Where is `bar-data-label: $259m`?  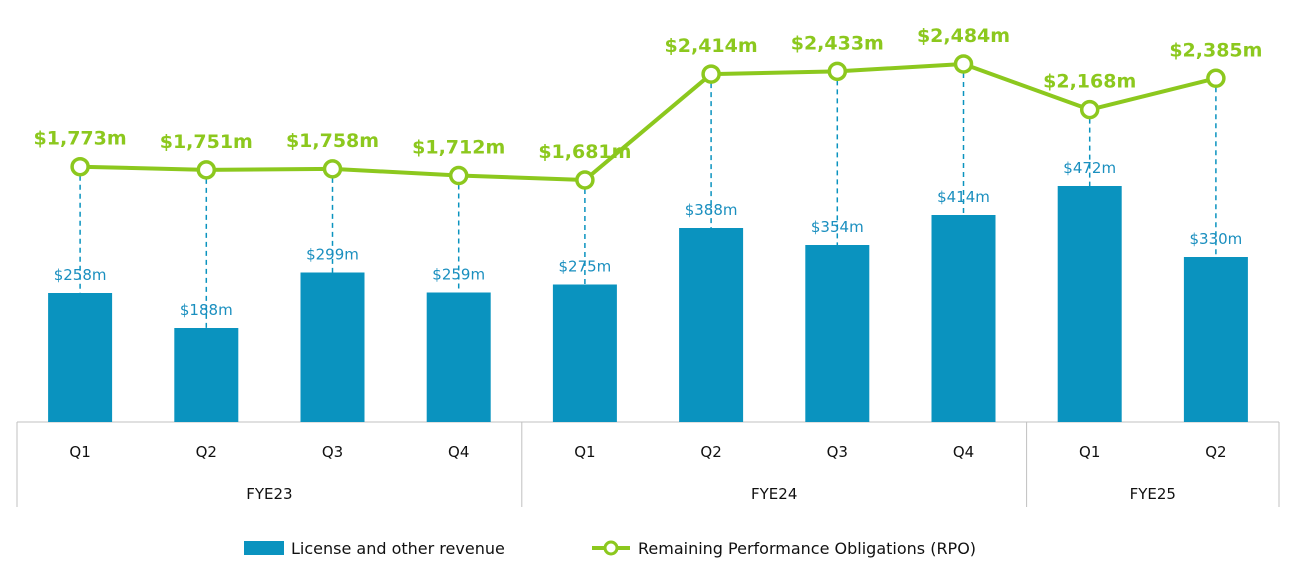 bar-data-label: $259m is located at coordinates (458, 275).